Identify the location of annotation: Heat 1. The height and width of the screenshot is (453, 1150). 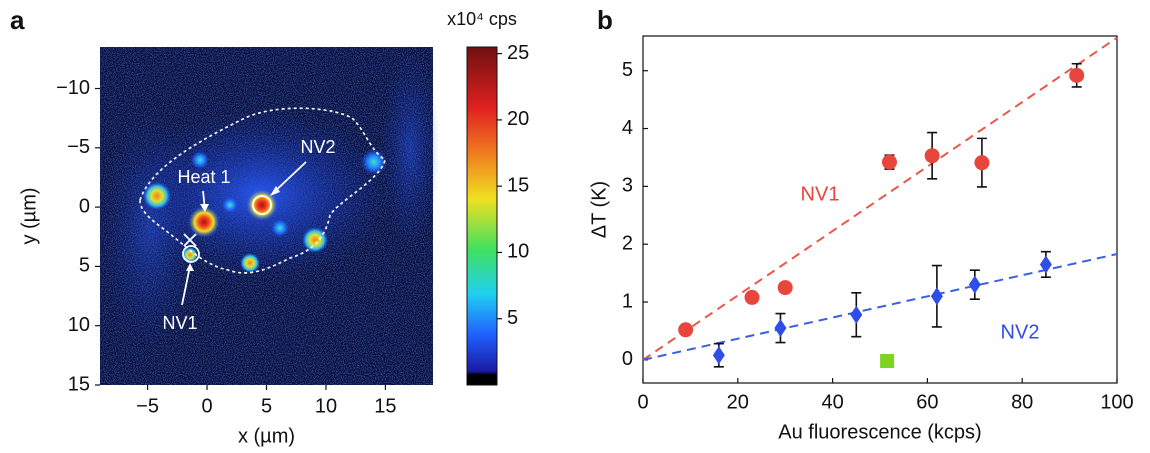
(203, 177).